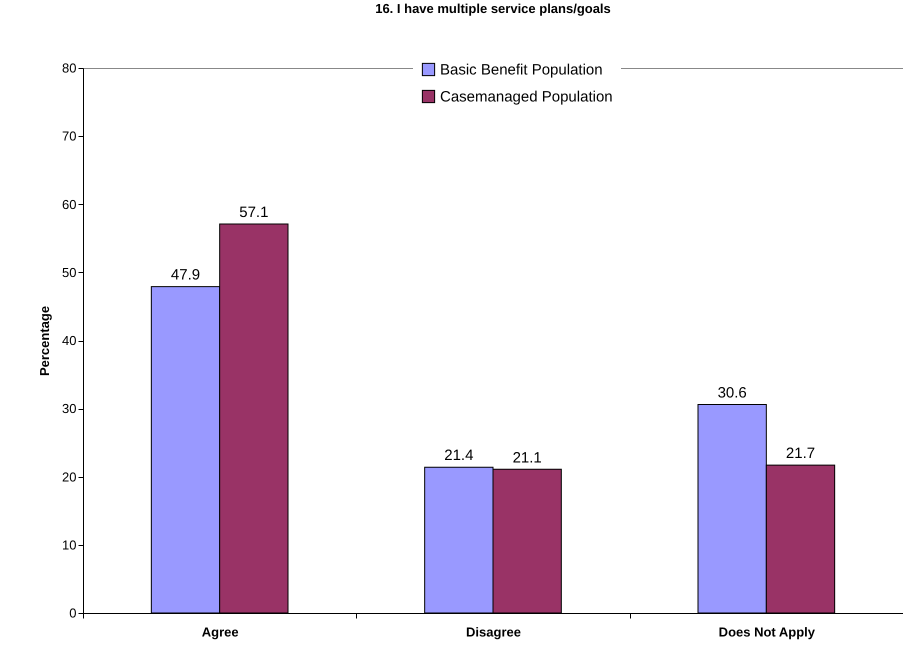 Image resolution: width=904 pixels, height=658 pixels. What do you see at coordinates (69, 204) in the screenshot?
I see `y-tick-label: 60` at bounding box center [69, 204].